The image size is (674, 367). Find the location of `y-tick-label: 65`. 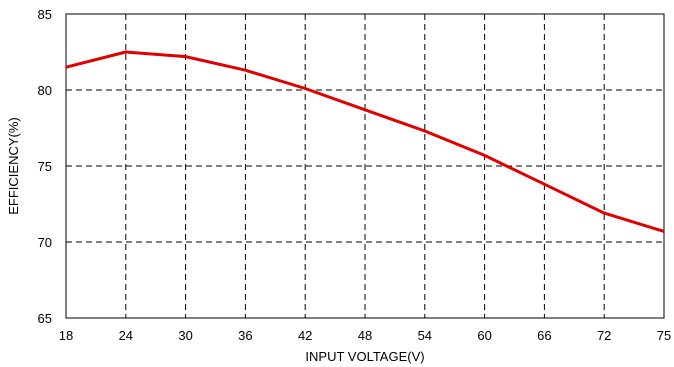

y-tick-label: 65 is located at coordinates (45, 318).